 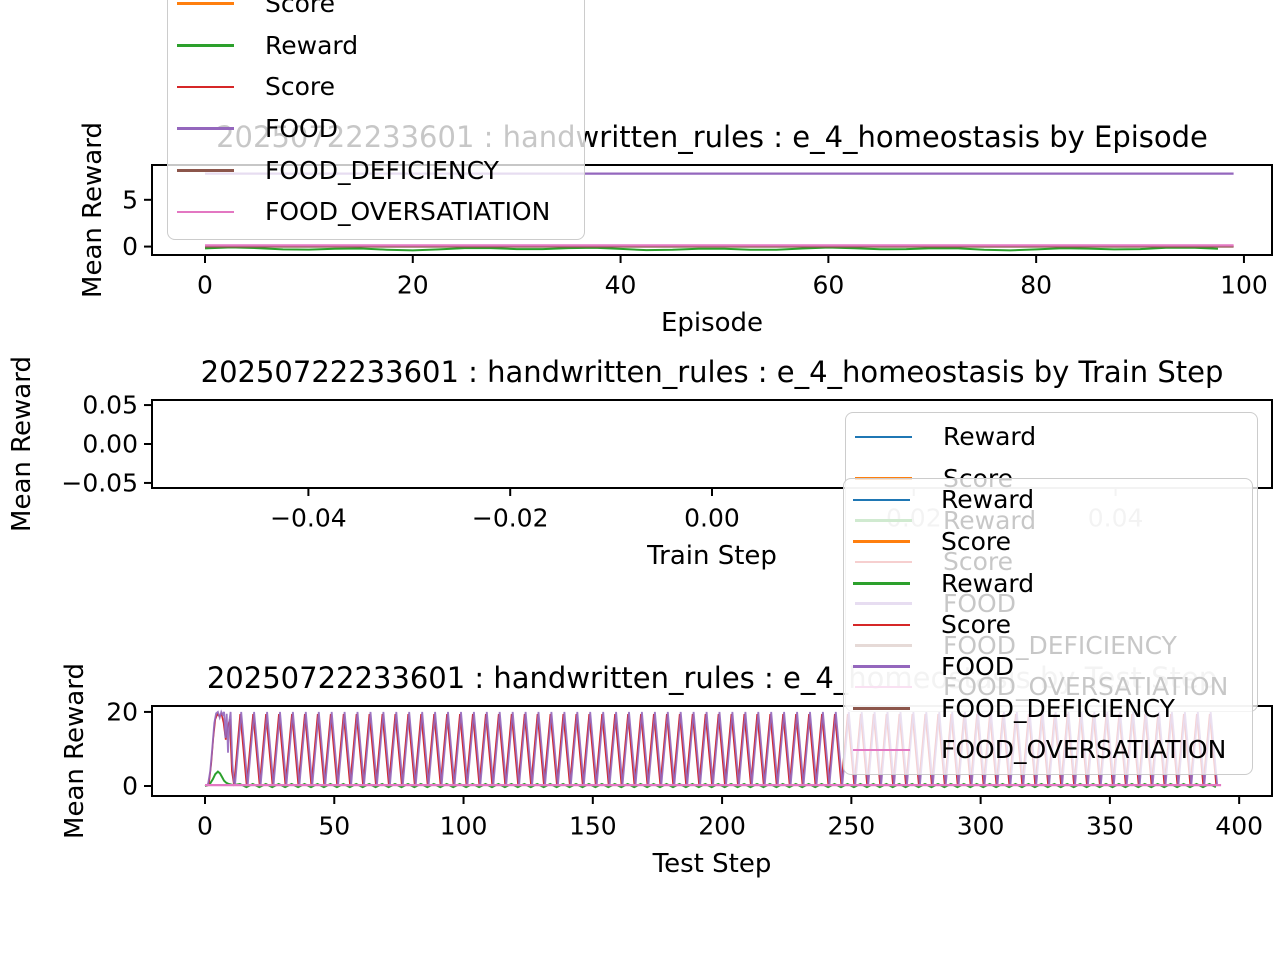 What do you see at coordinates (711, 556) in the screenshot?
I see `x-axis-label: Train Step` at bounding box center [711, 556].